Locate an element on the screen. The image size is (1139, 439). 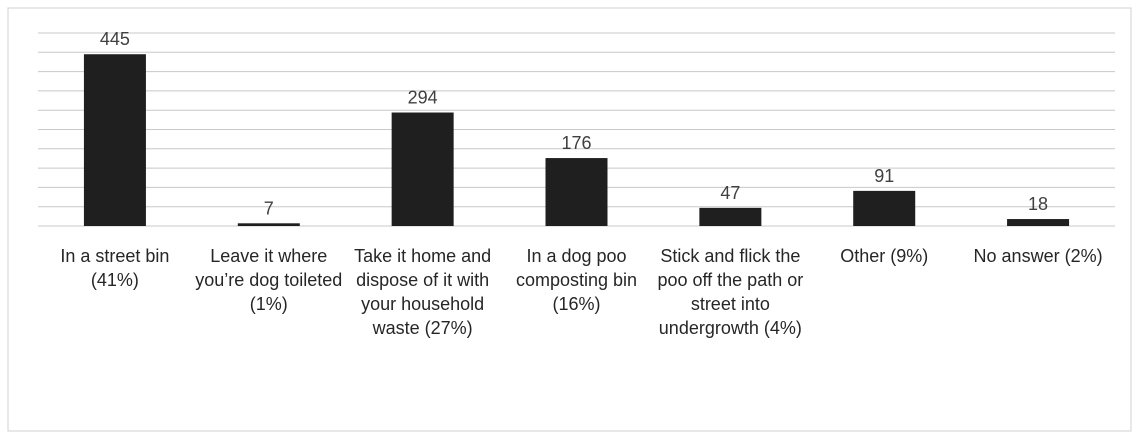
x-tick-label: In a street bin (41%) is located at coordinates (115, 268).